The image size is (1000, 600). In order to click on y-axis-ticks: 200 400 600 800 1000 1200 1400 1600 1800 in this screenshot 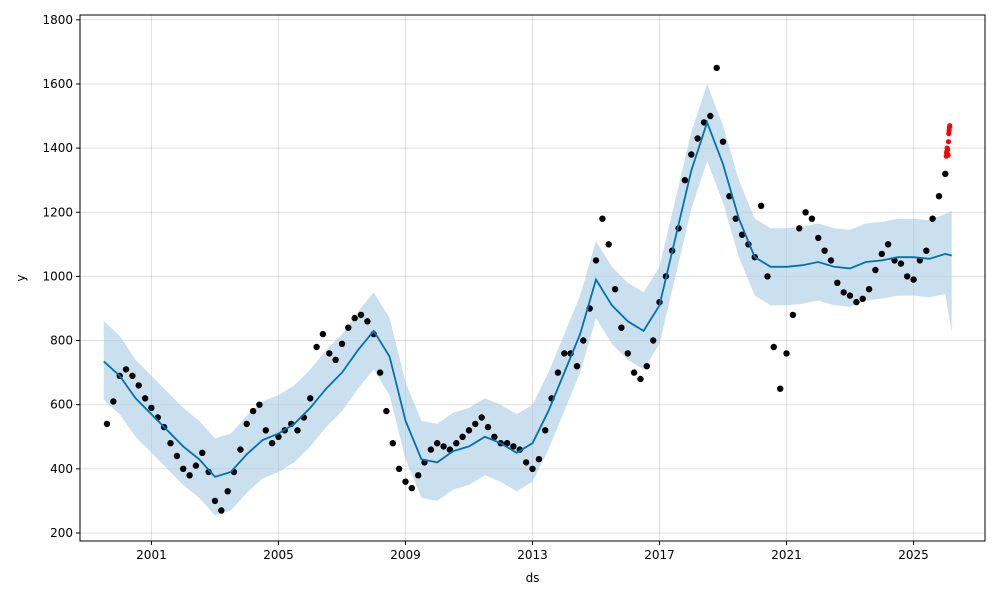, I will do `click(61, 276)`.